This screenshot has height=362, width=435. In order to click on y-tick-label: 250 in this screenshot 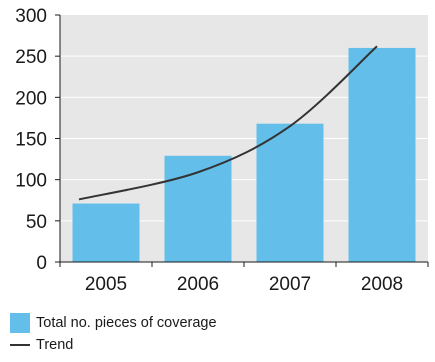, I will do `click(31, 57)`.